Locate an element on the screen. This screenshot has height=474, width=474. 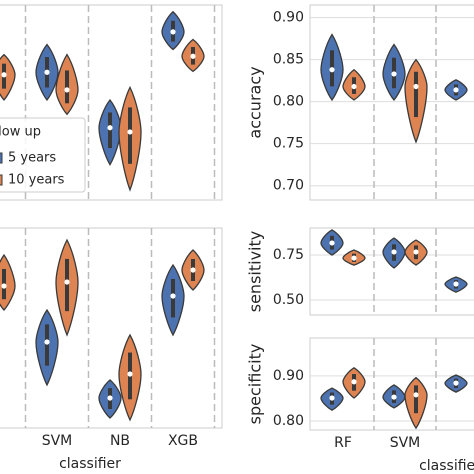
x-tick-label: XGB is located at coordinates (183, 441).